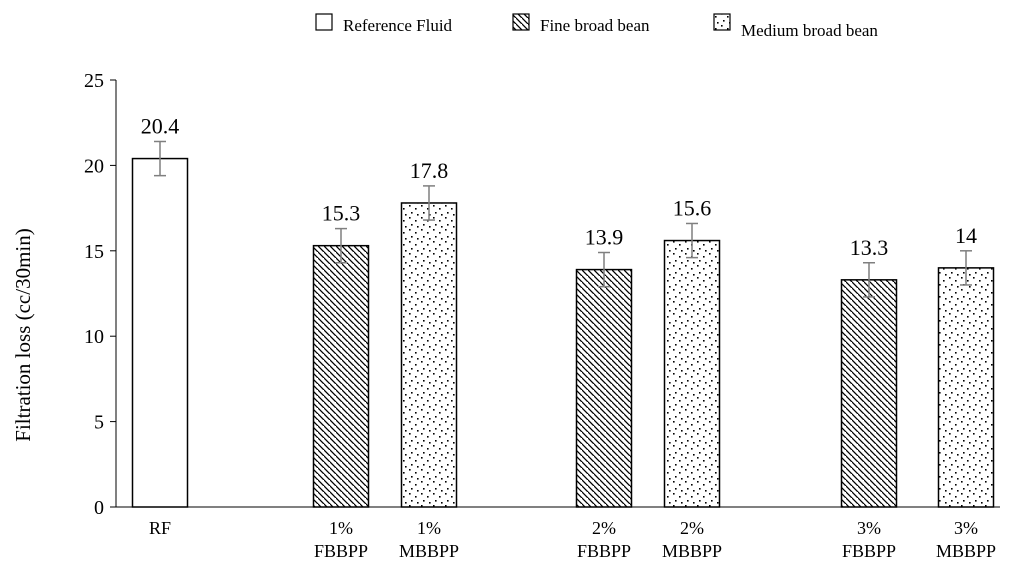 The image size is (1009, 574). Describe the element at coordinates (99, 423) in the screenshot. I see `y-tick-label: 5` at that location.